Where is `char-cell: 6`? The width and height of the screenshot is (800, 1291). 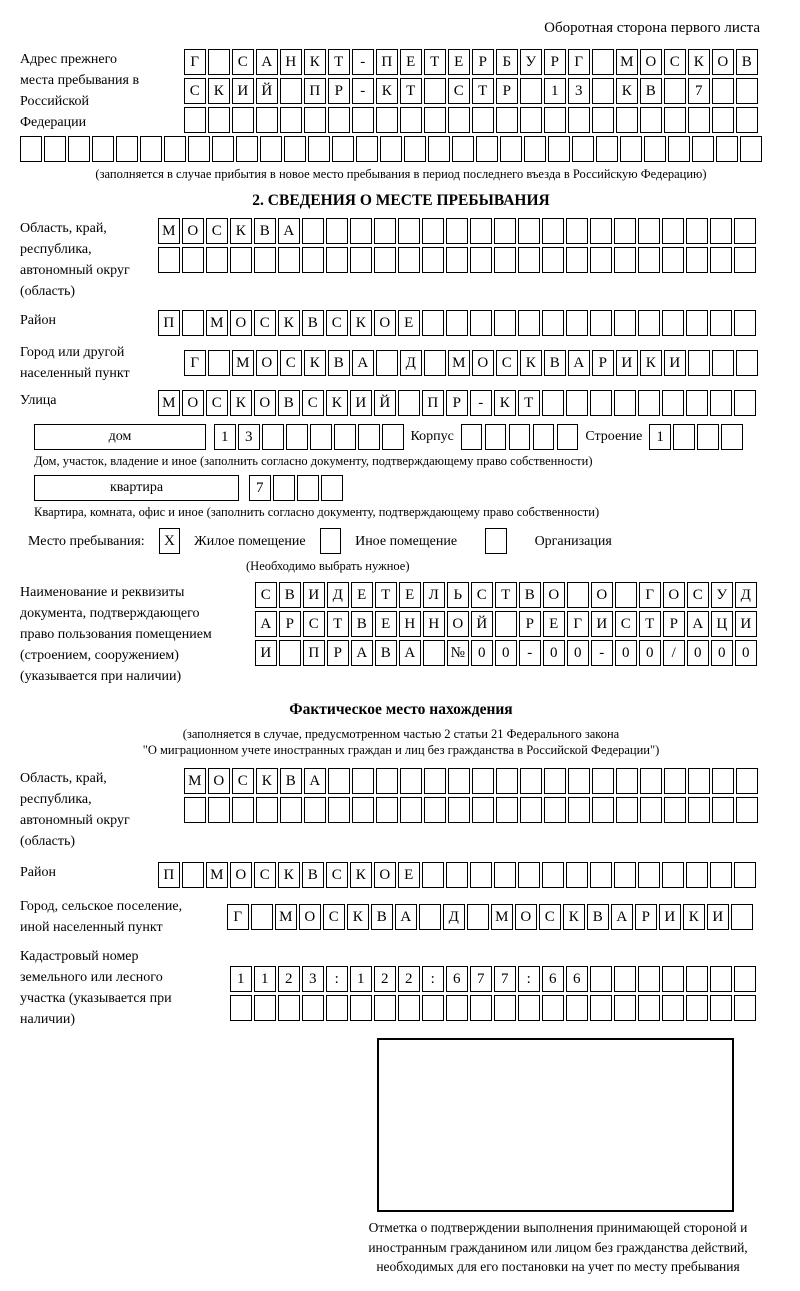 char-cell: 6 is located at coordinates (457, 979).